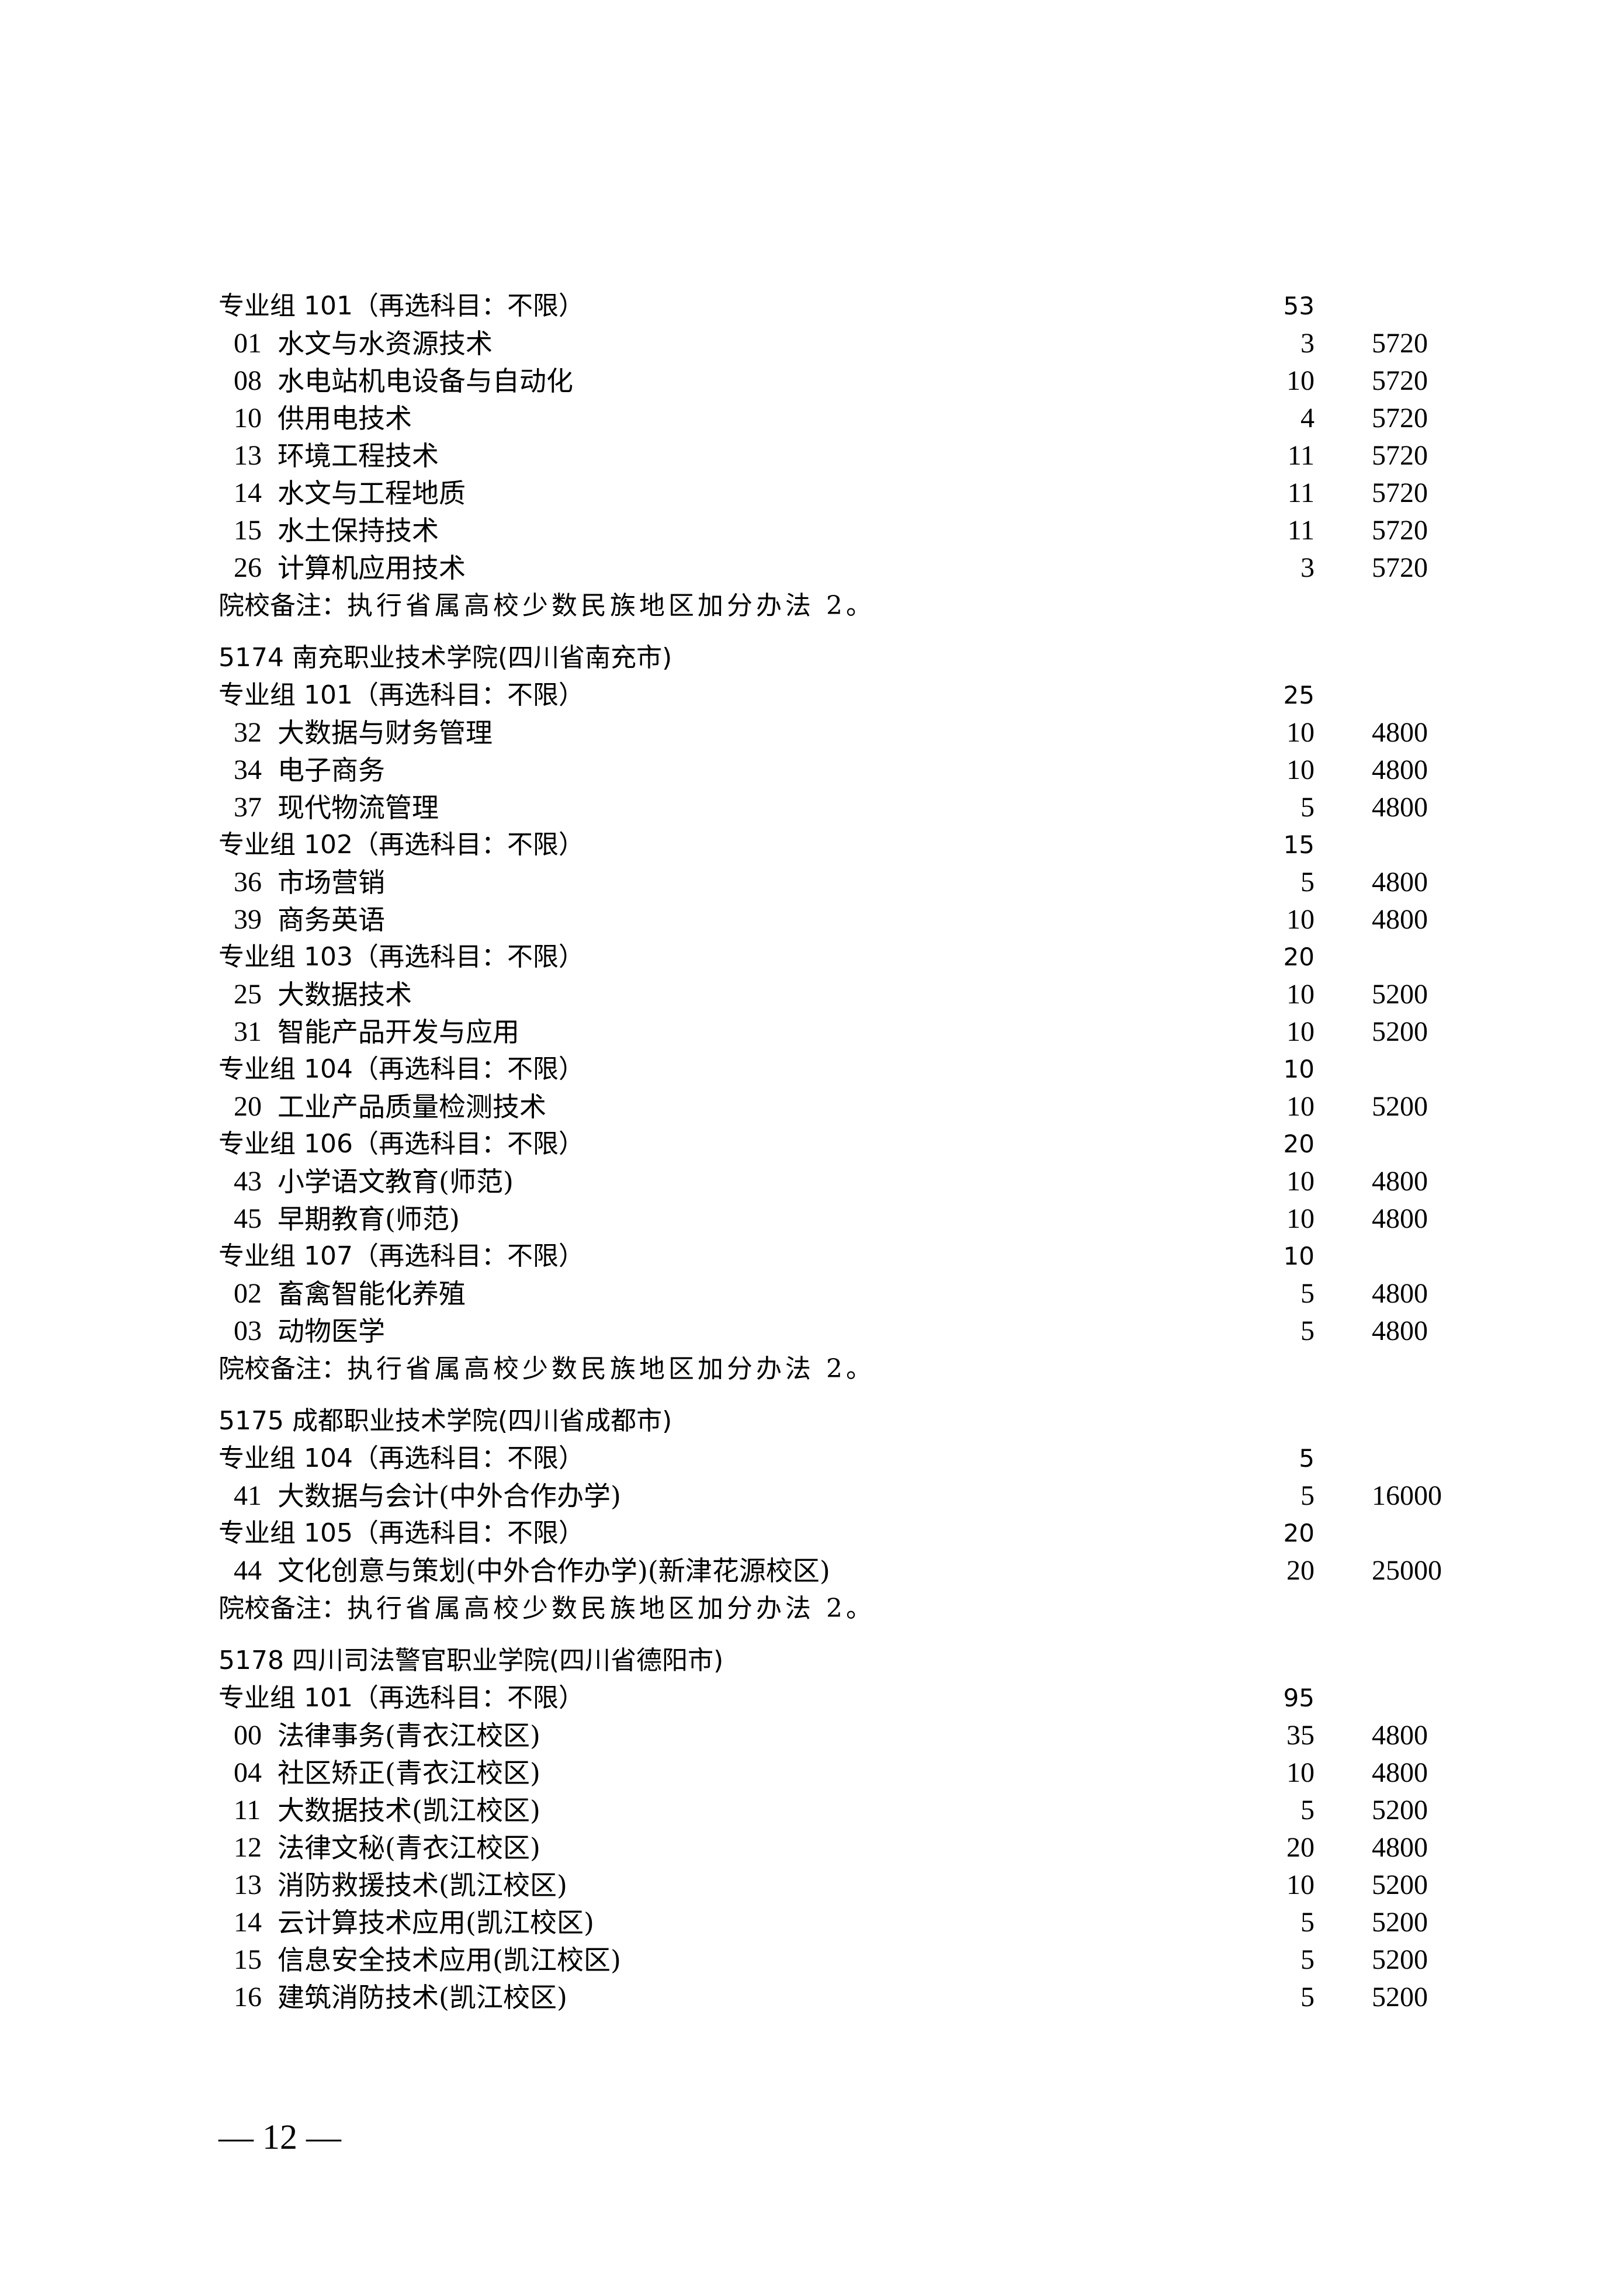 The image size is (1623, 2296). Describe the element at coordinates (1307, 1458) in the screenshot. I see `group-count: 5` at that location.